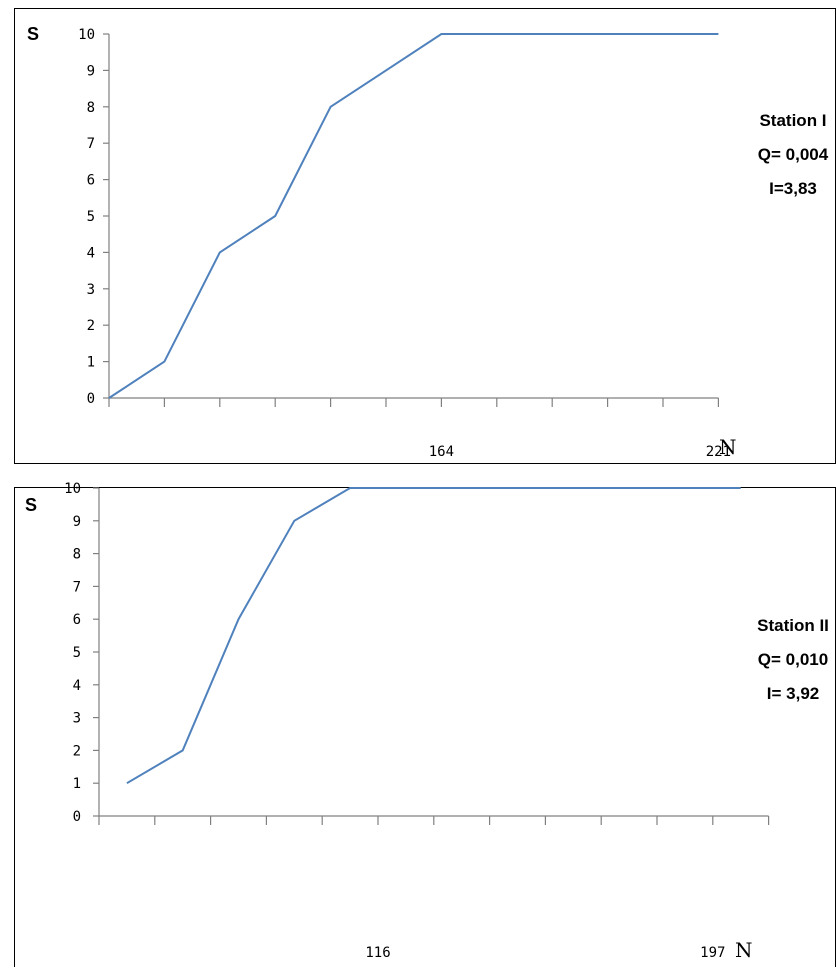  I want to click on x-tick-label: 116, so click(377, 953).